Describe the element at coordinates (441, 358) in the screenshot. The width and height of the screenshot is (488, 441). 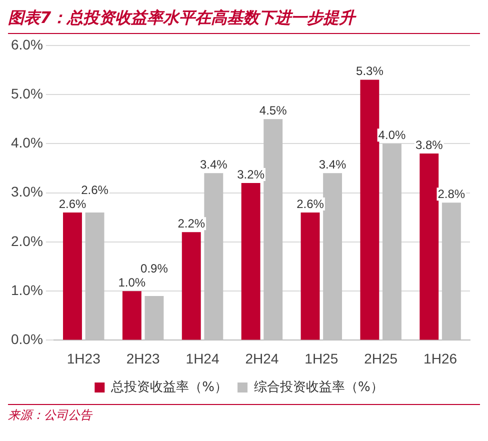
I see `x-tick-label: 1H26` at that location.